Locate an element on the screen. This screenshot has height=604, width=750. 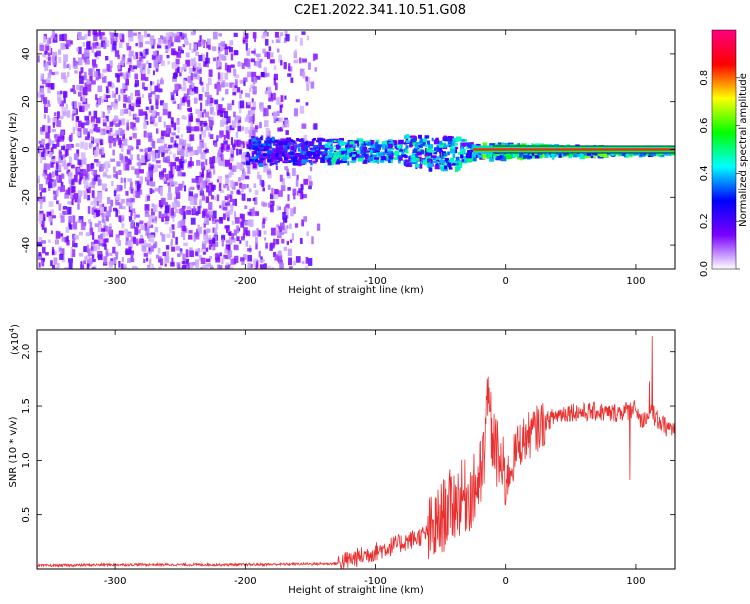
colorbar-ticks: 0.00.20.40.60.8 is located at coordinates (719, 173).